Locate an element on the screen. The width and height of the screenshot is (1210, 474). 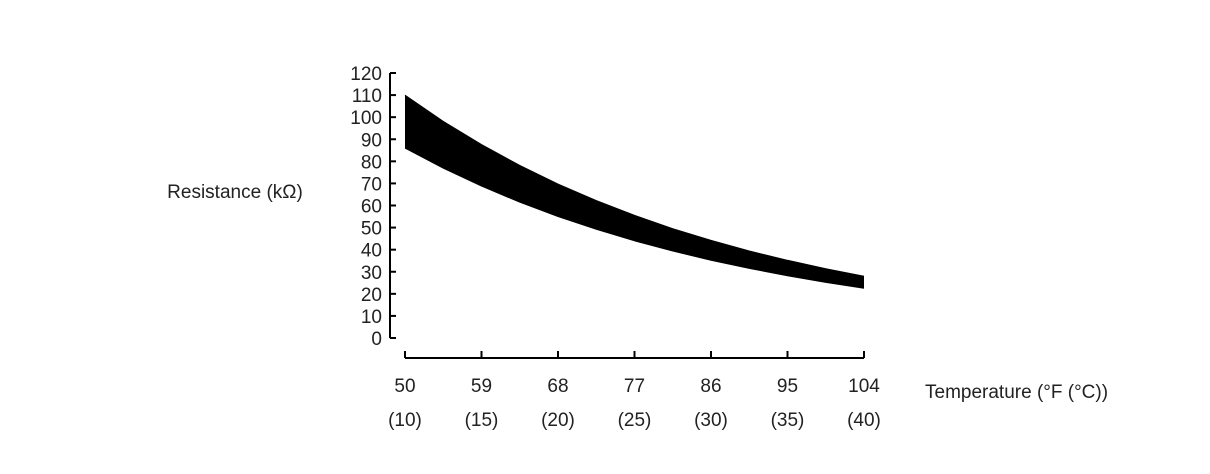
x-tick-label: 68 is located at coordinates (557, 386).